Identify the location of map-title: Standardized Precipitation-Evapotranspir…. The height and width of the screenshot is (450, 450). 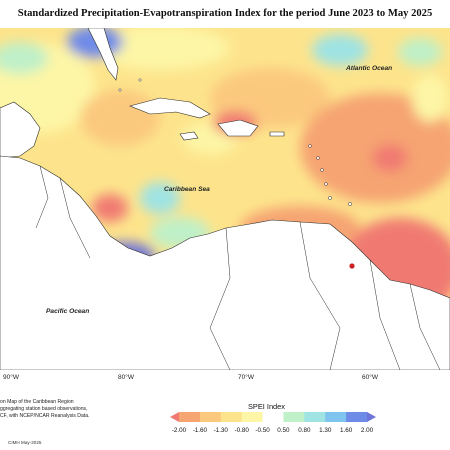
(225, 13).